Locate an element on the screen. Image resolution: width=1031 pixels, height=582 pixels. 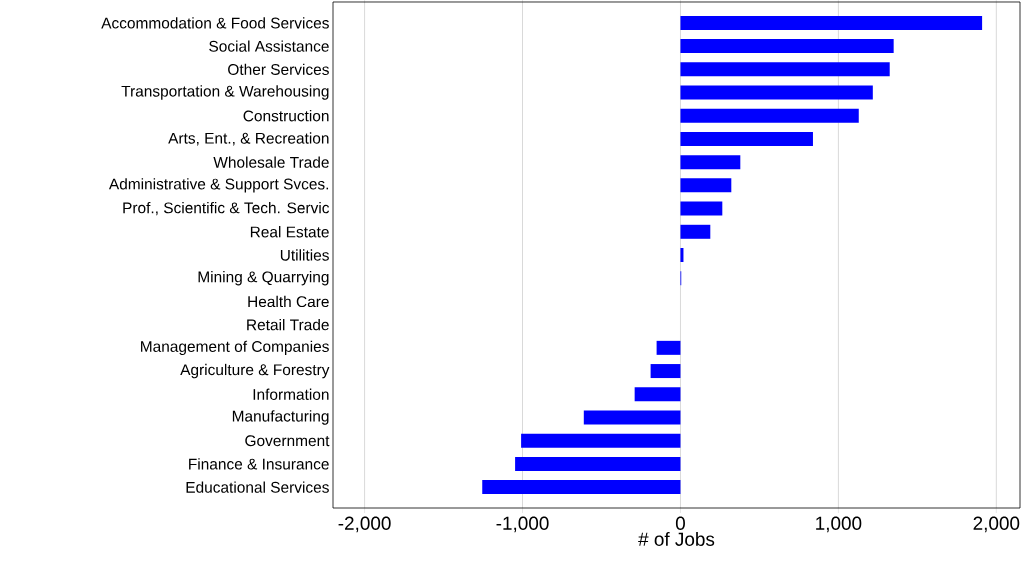
y-tick-label: Social Assistance is located at coordinates (269, 46).